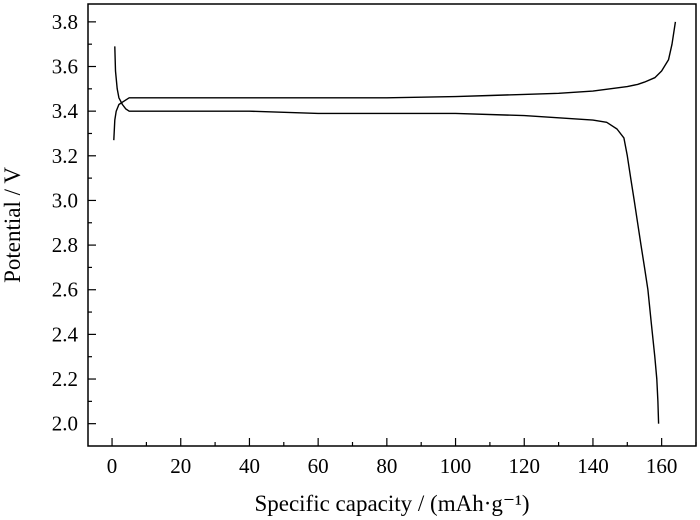  Describe the element at coordinates (65, 379) in the screenshot. I see `y-tick-label: 2.2` at that location.